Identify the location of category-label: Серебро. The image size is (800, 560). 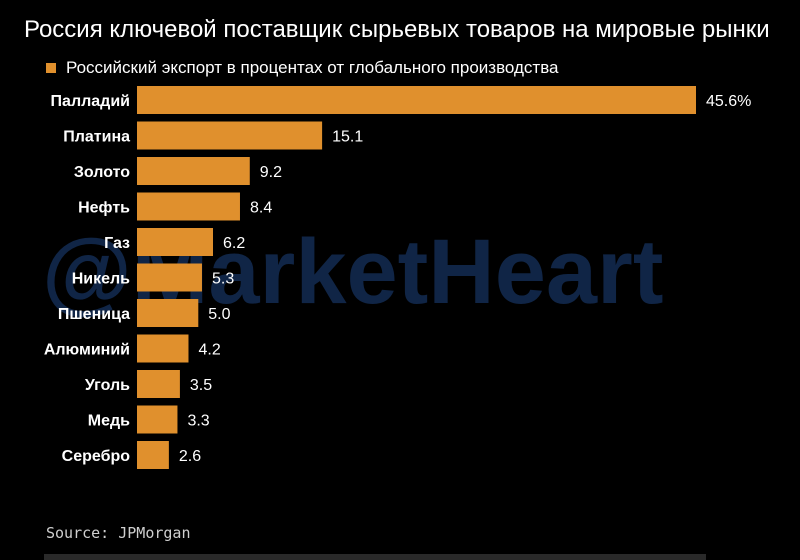
(96, 456).